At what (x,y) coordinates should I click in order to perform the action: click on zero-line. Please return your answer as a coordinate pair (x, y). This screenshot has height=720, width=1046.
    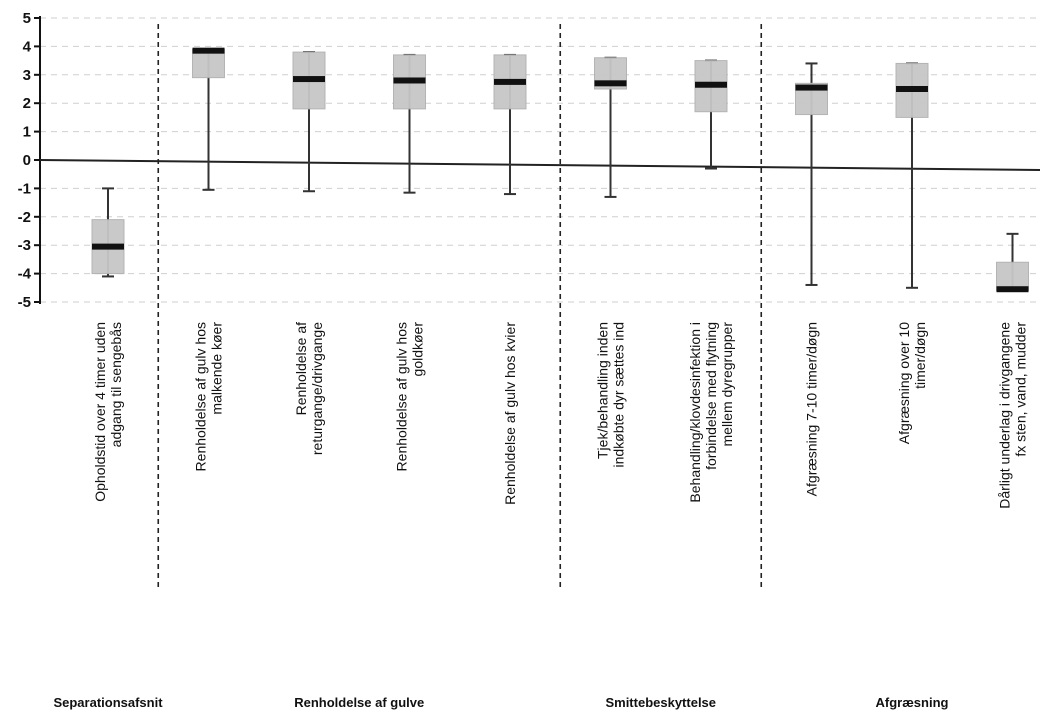
    Looking at the image, I should click on (540, 165).